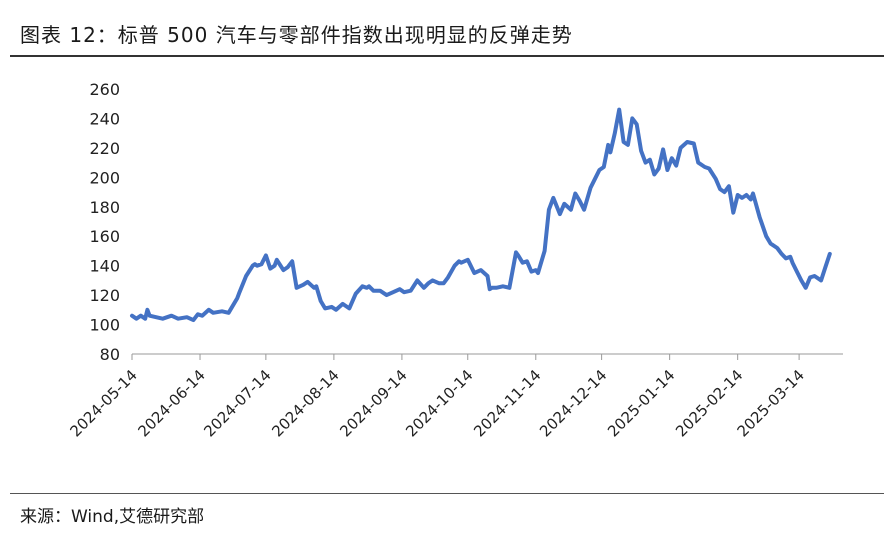  What do you see at coordinates (104, 236) in the screenshot?
I see `y-tick-label: 160` at bounding box center [104, 236].